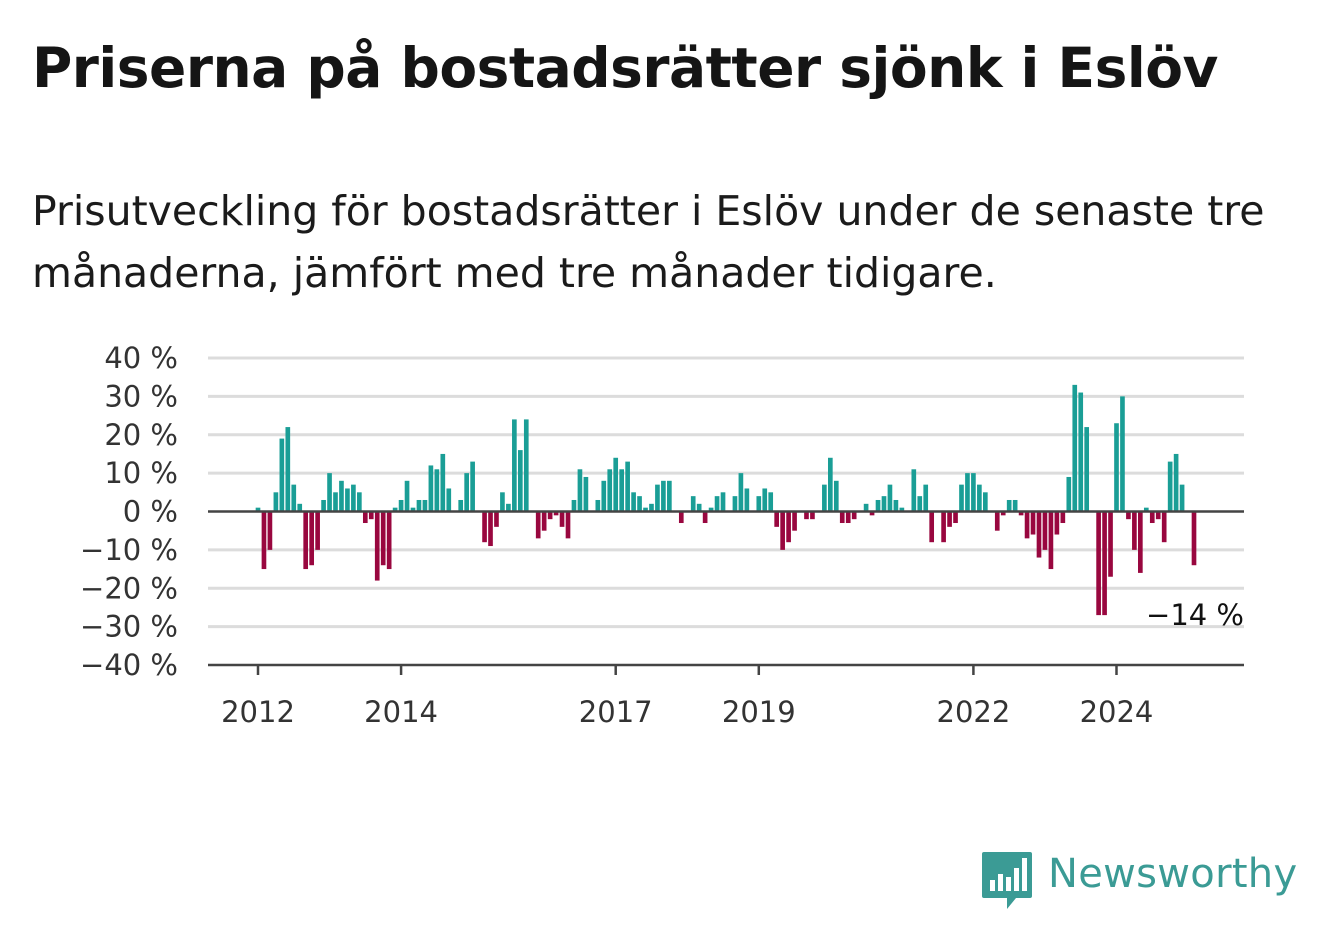 The width and height of the screenshot is (1322, 939). Describe the element at coordinates (129, 665) in the screenshot. I see `y-tick-label: −40 %` at that location.